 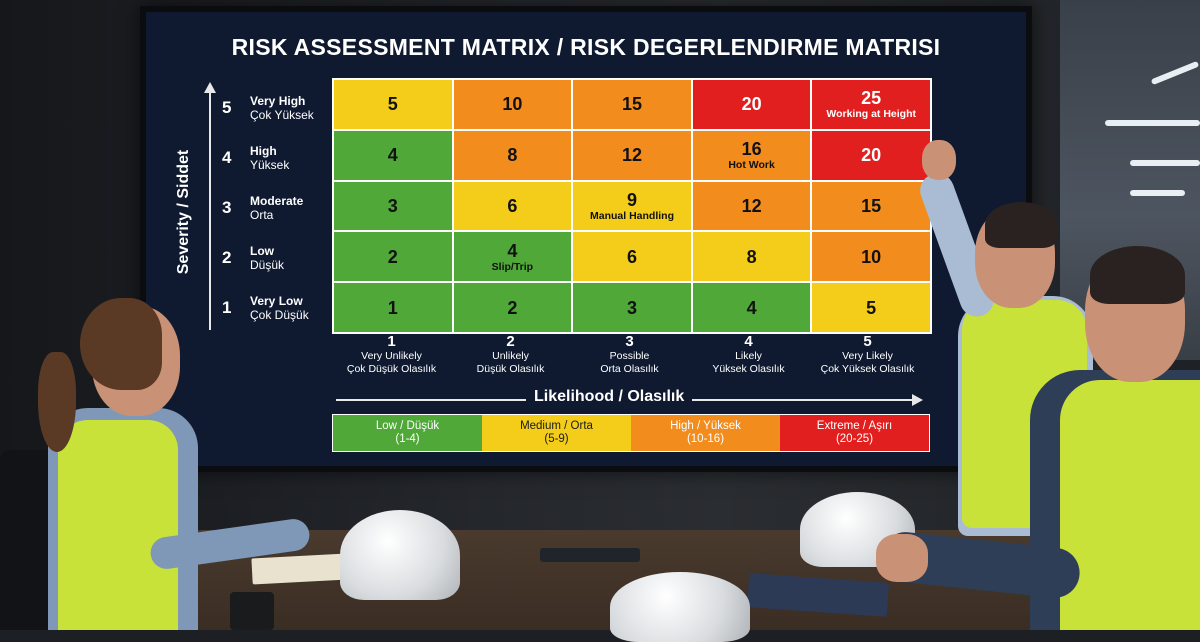 I want to click on likelihood-name-tr: Çok Düşük Olasılık, so click(x=391, y=369).